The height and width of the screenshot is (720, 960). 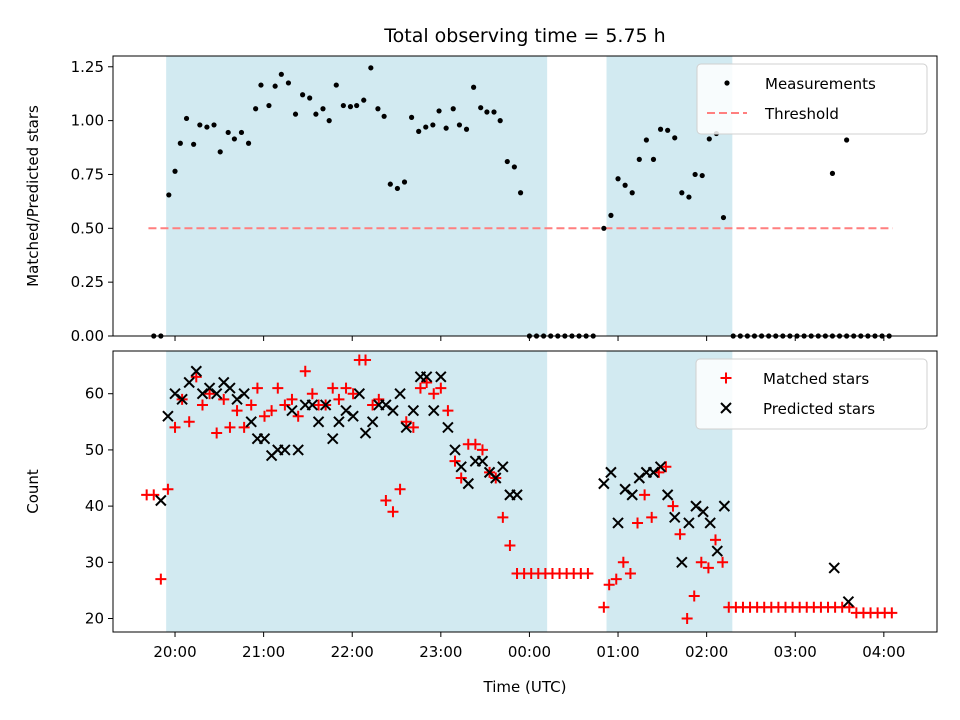 I want to click on x-tick-label: 03:00, so click(x=795, y=652).